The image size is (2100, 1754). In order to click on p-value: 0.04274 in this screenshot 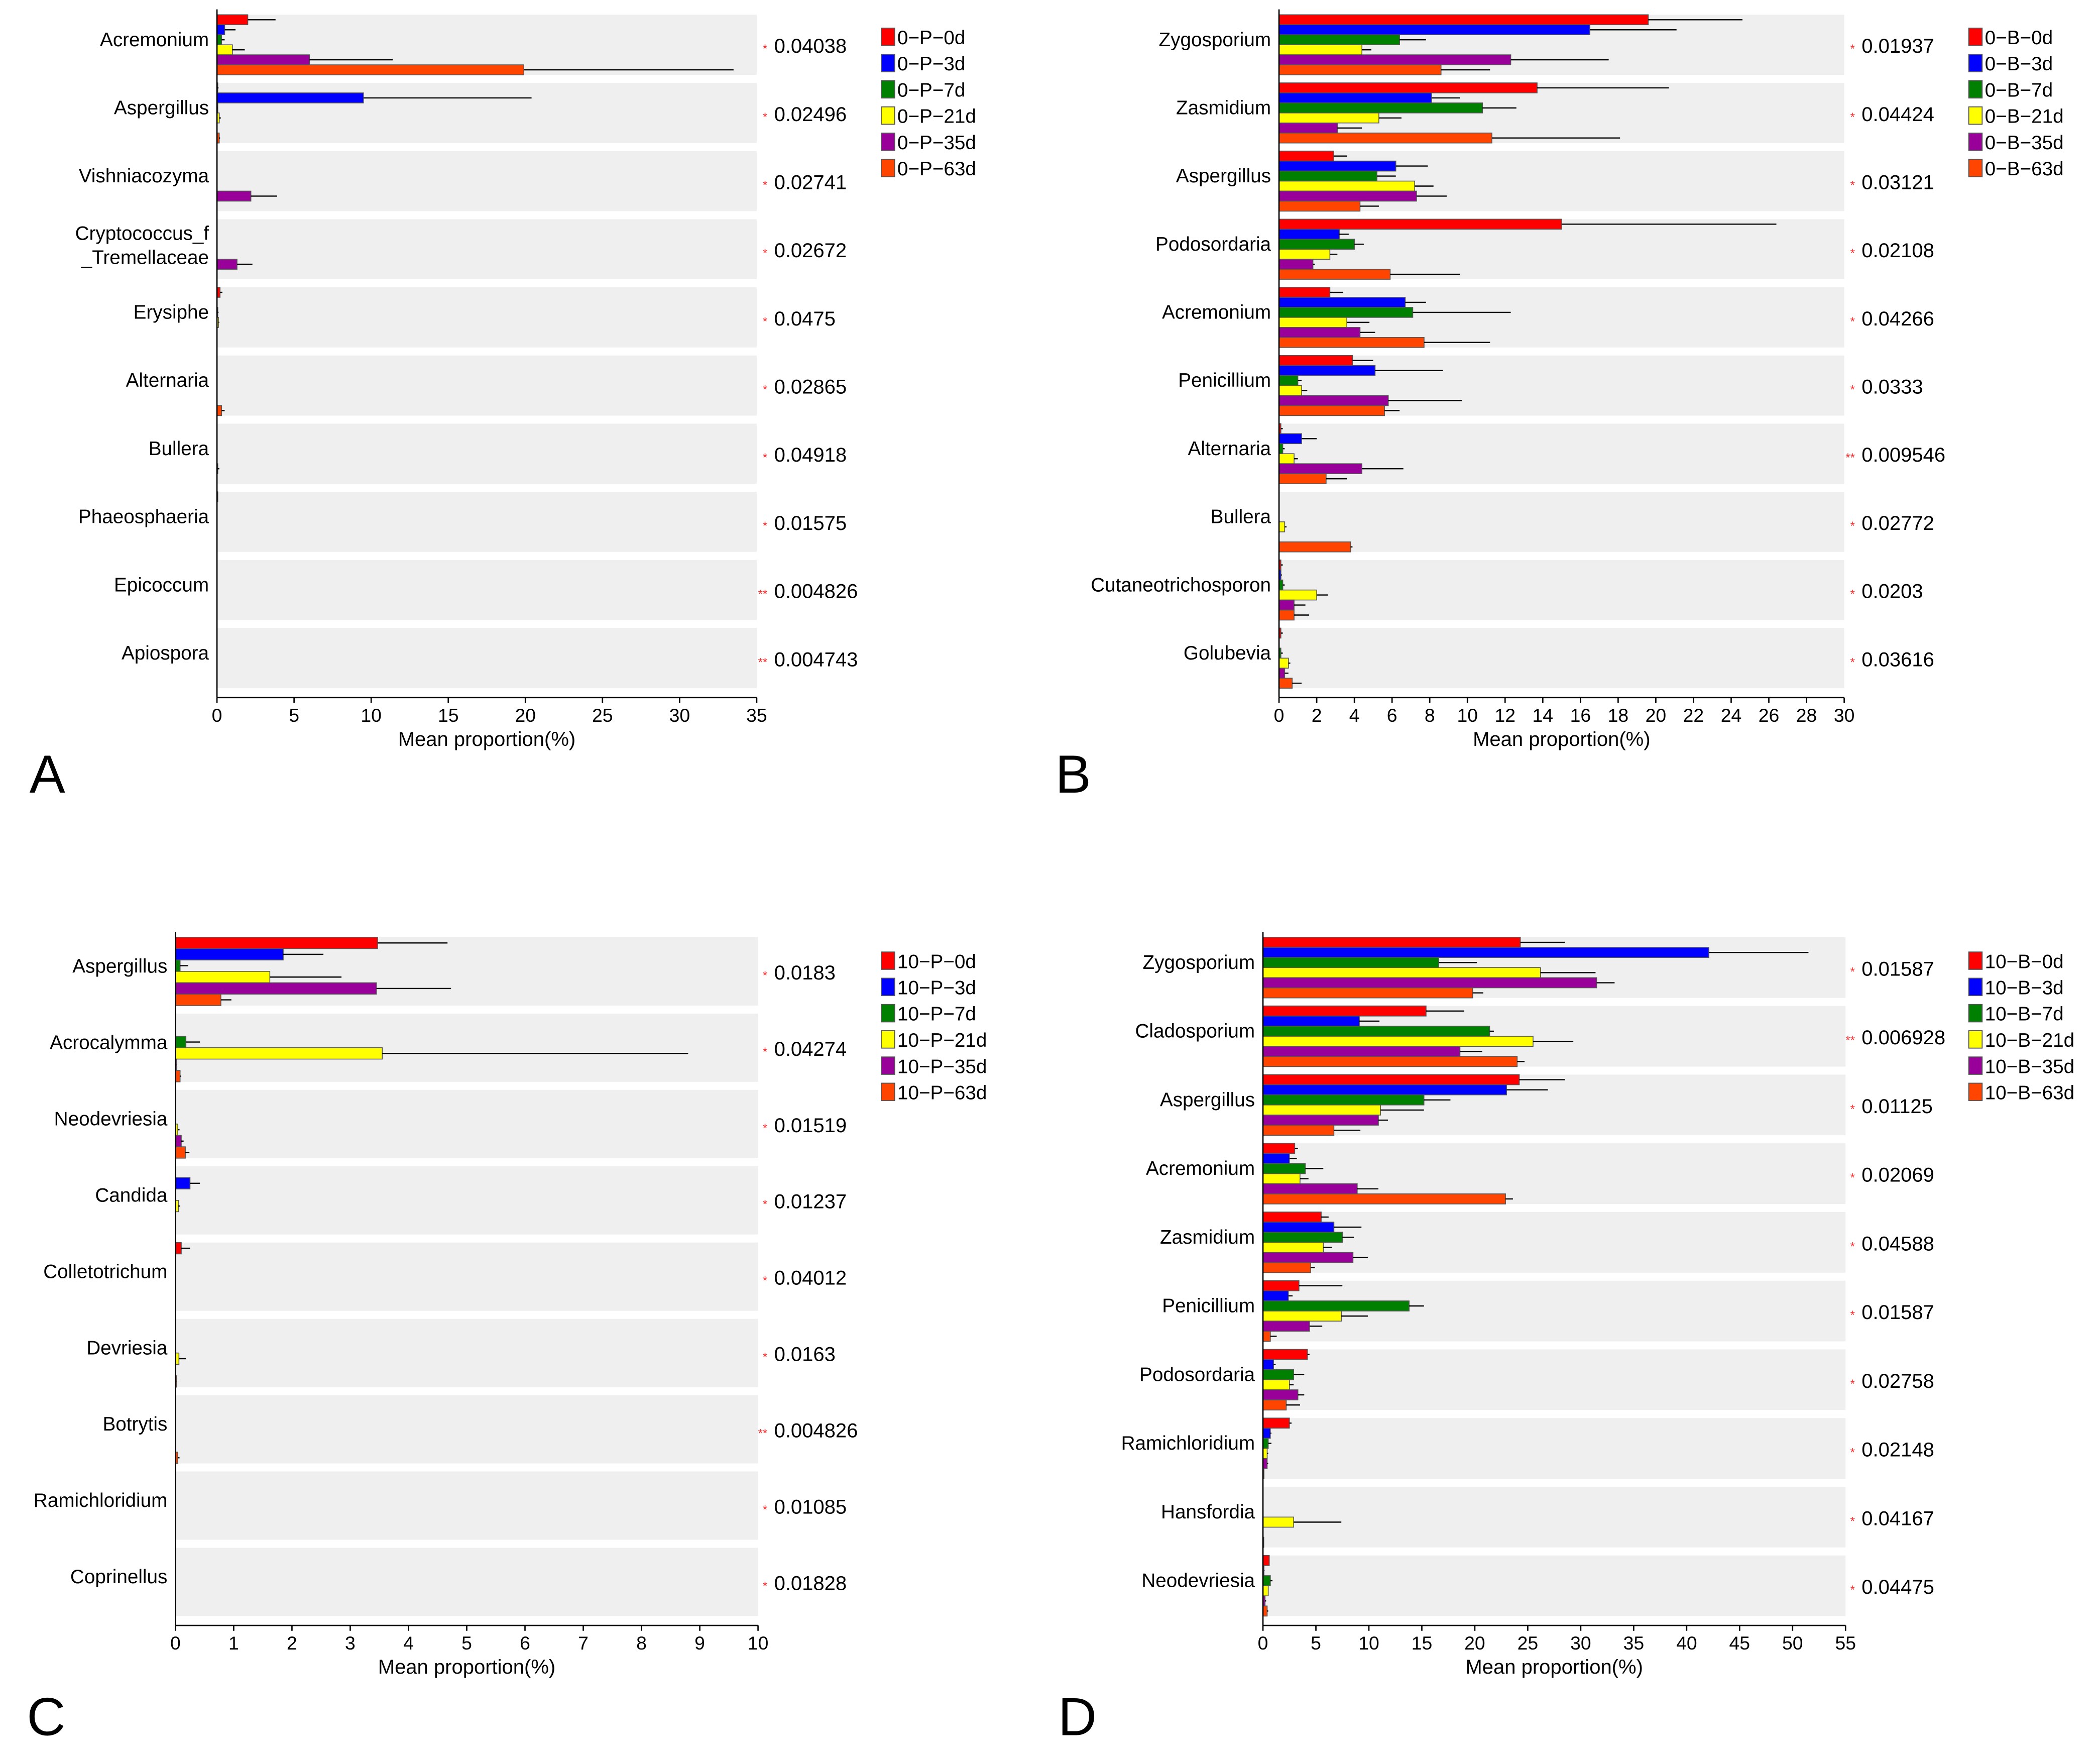, I will do `click(810, 1049)`.